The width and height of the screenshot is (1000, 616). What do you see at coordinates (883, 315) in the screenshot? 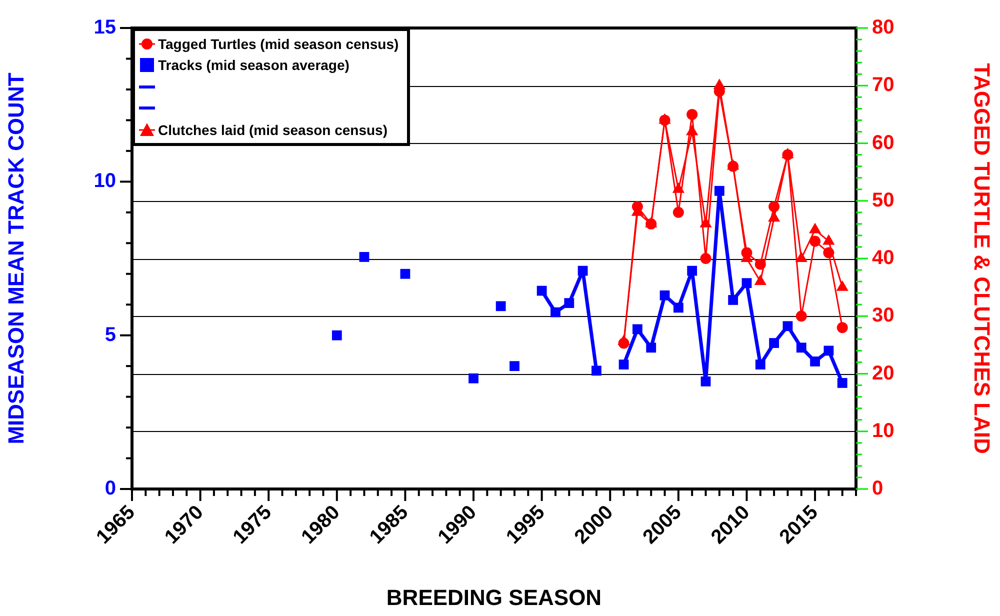
I see `y2-tick-label: 30` at bounding box center [883, 315].